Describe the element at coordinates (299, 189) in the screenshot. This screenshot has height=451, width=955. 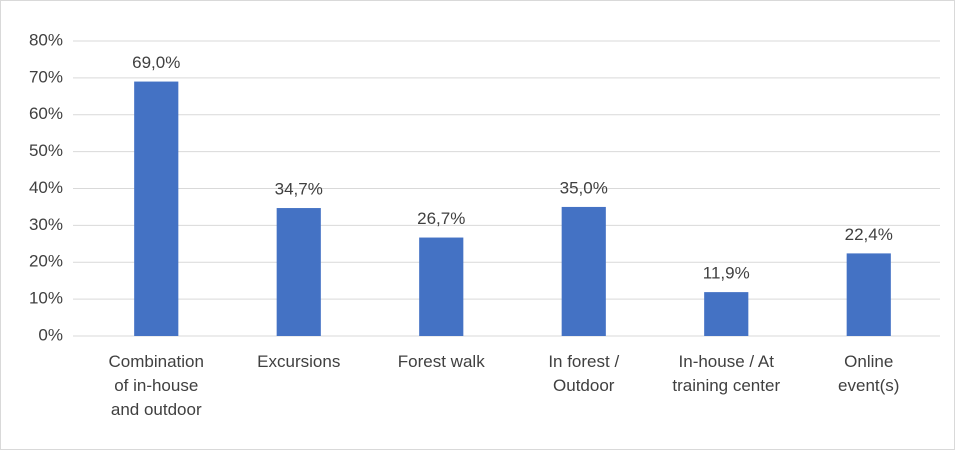
I see `data-label: 34,7%` at that location.